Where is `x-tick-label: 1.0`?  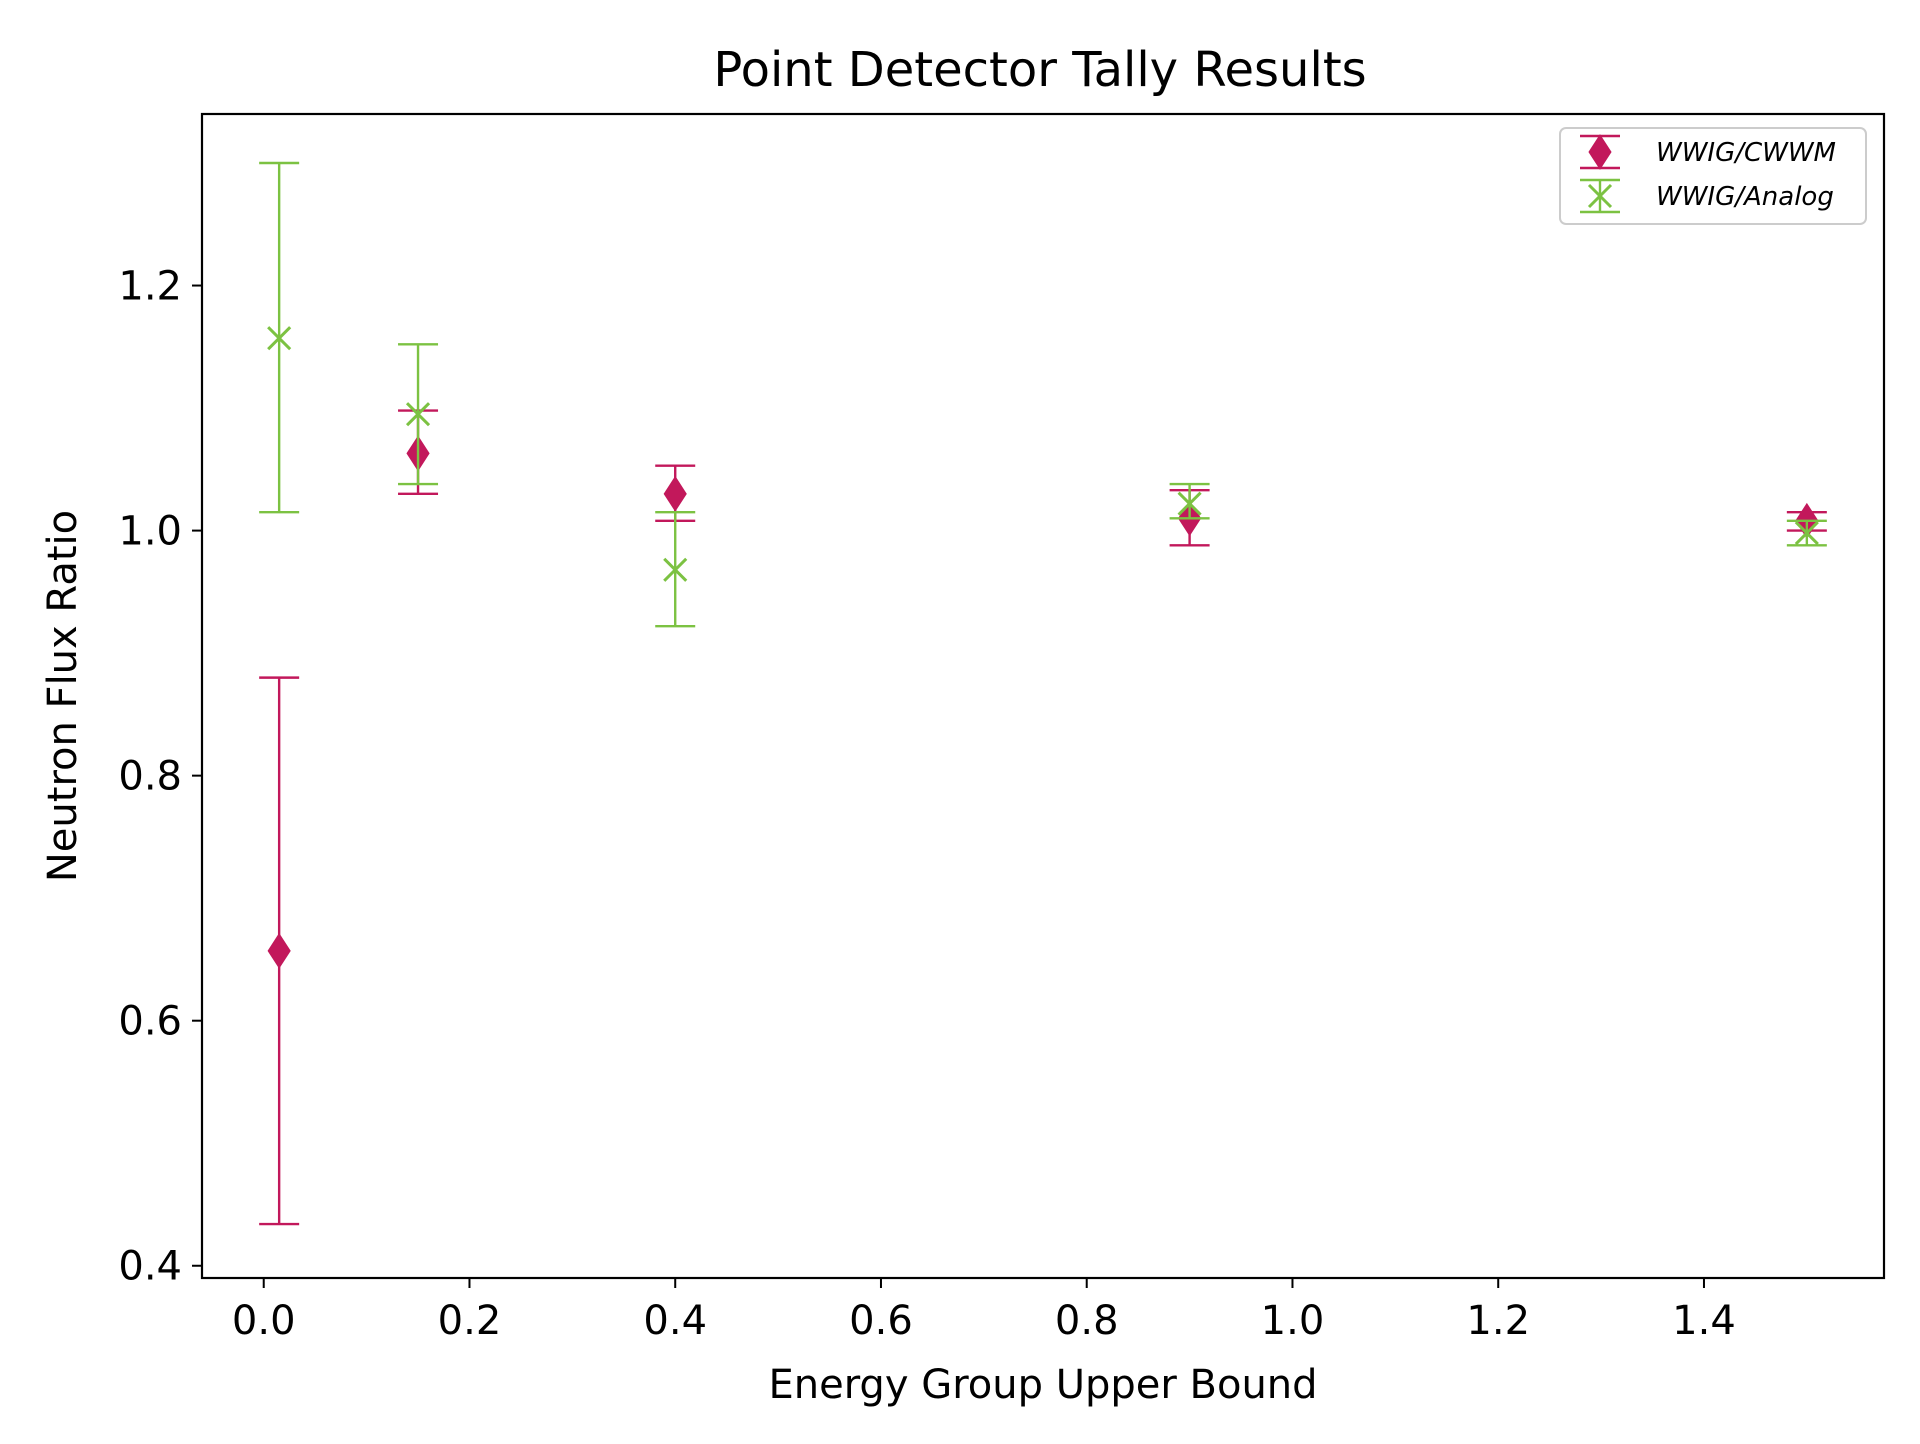 x-tick-label: 1.0 is located at coordinates (1293, 1321).